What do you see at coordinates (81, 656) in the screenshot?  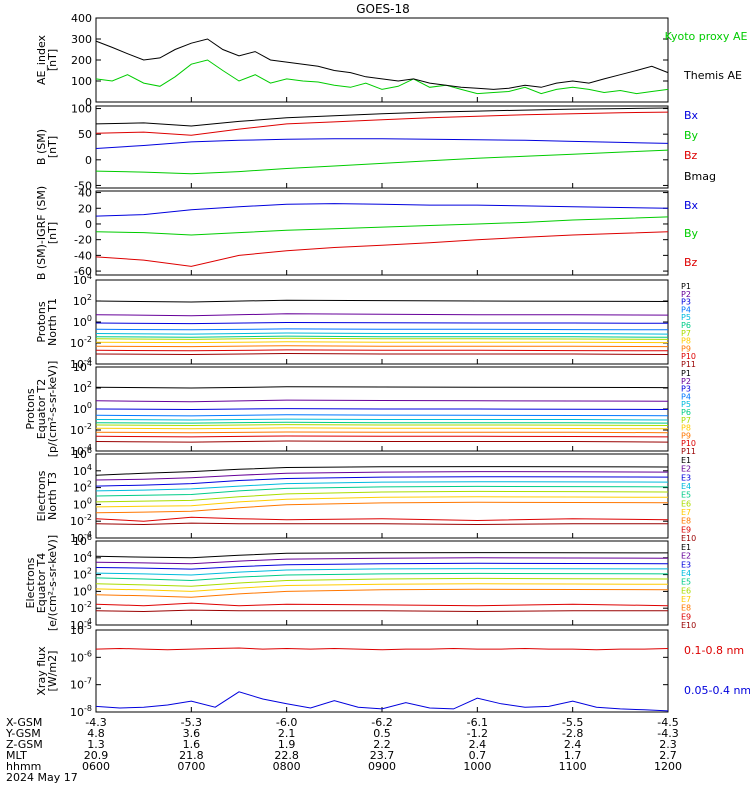 I see `y-tick-label: 10⁻⁶` at bounding box center [81, 656].